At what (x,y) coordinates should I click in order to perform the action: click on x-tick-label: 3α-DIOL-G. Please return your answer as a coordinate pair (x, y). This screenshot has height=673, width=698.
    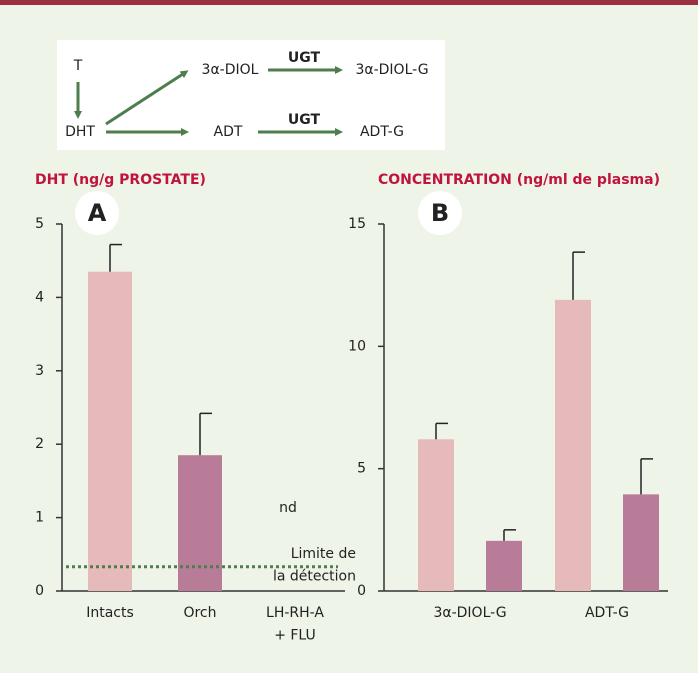
    Looking at the image, I should click on (469, 613).